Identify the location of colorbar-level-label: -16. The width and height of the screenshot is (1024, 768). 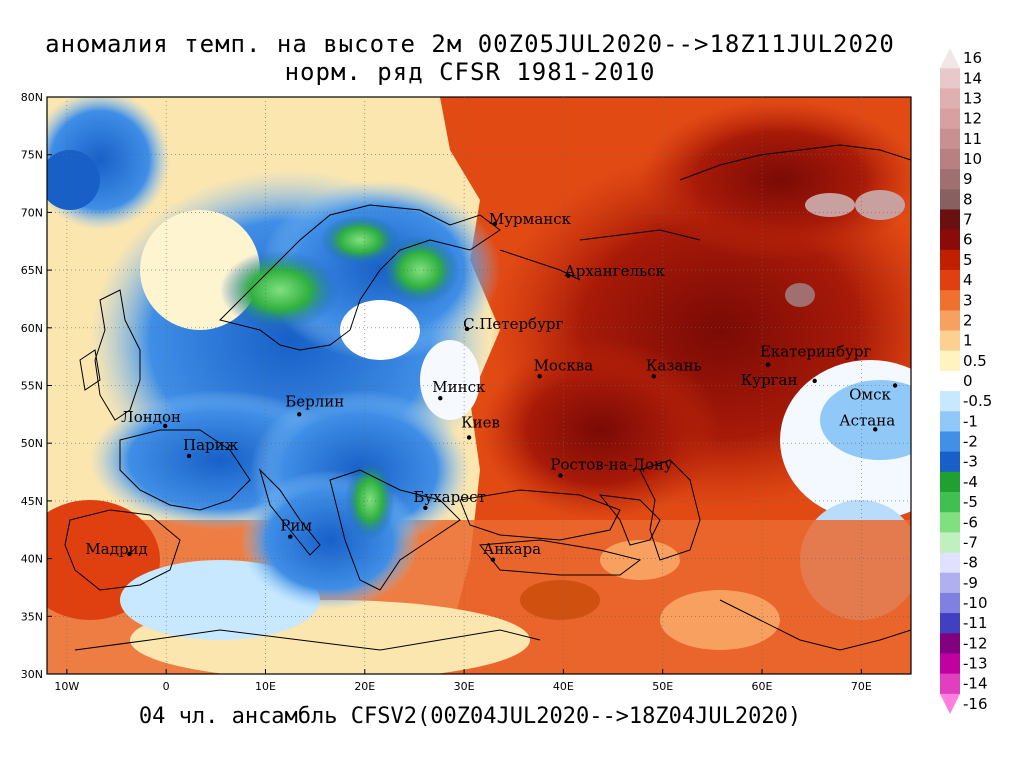
(975, 704).